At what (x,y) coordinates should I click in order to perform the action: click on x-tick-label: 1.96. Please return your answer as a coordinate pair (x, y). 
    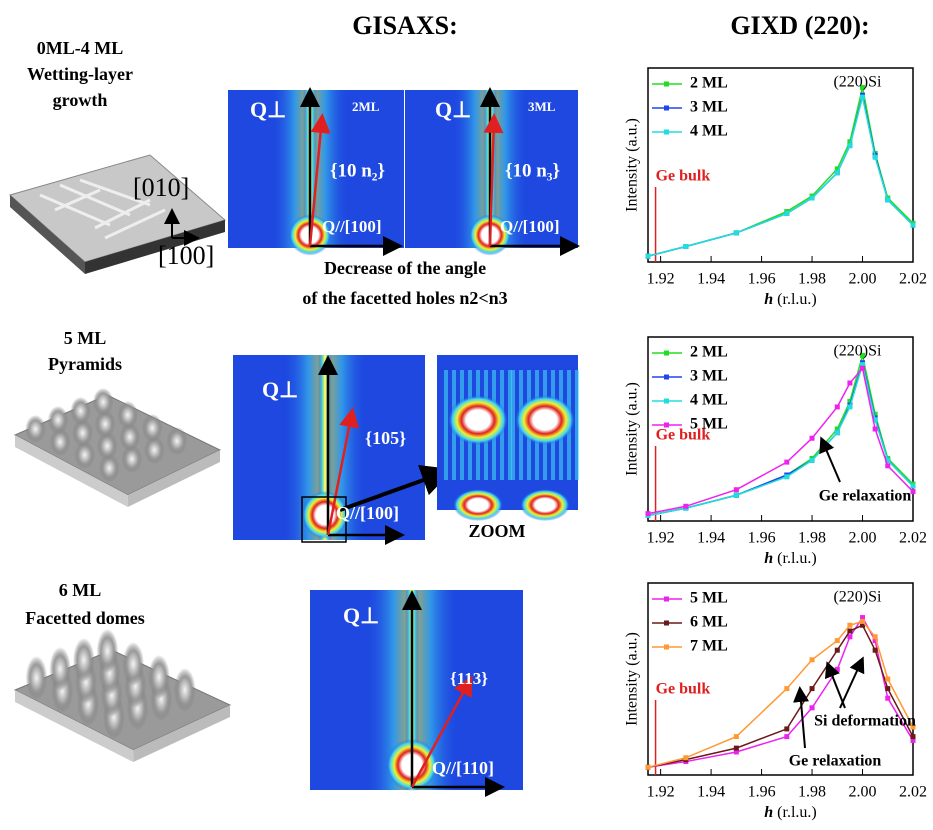
    Looking at the image, I should click on (762, 792).